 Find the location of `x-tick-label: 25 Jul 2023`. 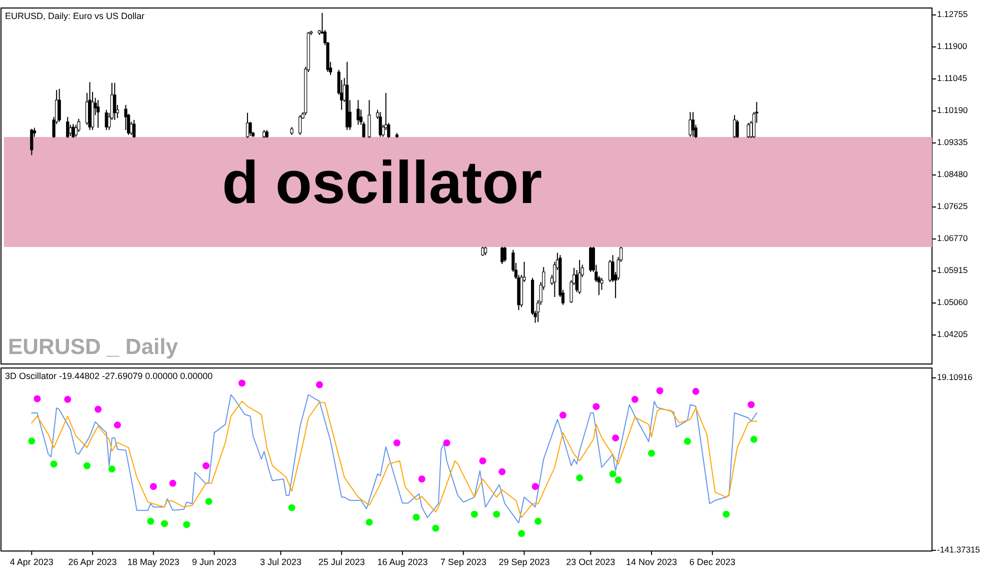

x-tick-label: 25 Jul 2023 is located at coordinates (341, 562).